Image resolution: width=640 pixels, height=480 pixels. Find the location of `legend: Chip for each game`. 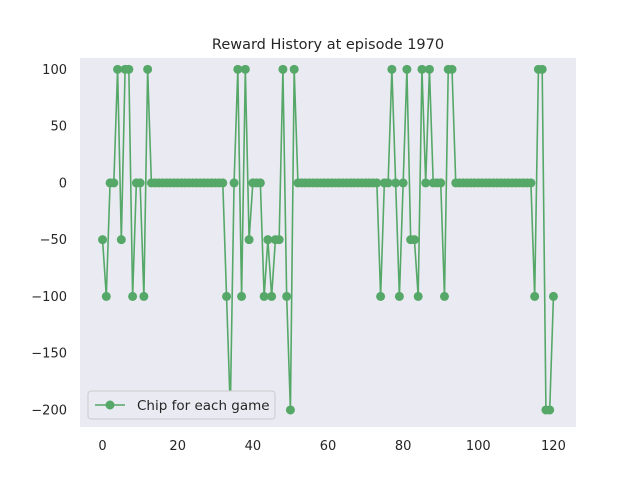

legend: Chip for each game is located at coordinates (181, 405).